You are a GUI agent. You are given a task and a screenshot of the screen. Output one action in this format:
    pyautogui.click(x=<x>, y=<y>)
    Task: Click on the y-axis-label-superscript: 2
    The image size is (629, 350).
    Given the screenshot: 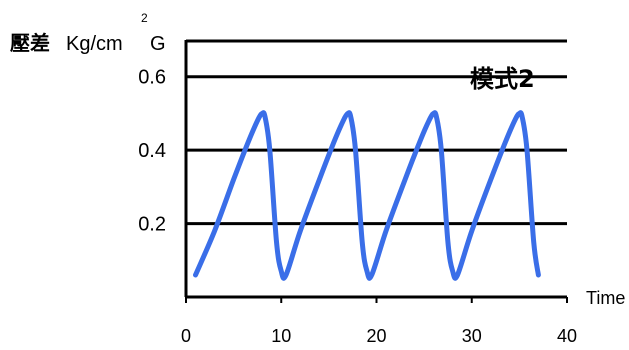 What is the action you would take?
    pyautogui.click(x=144, y=18)
    